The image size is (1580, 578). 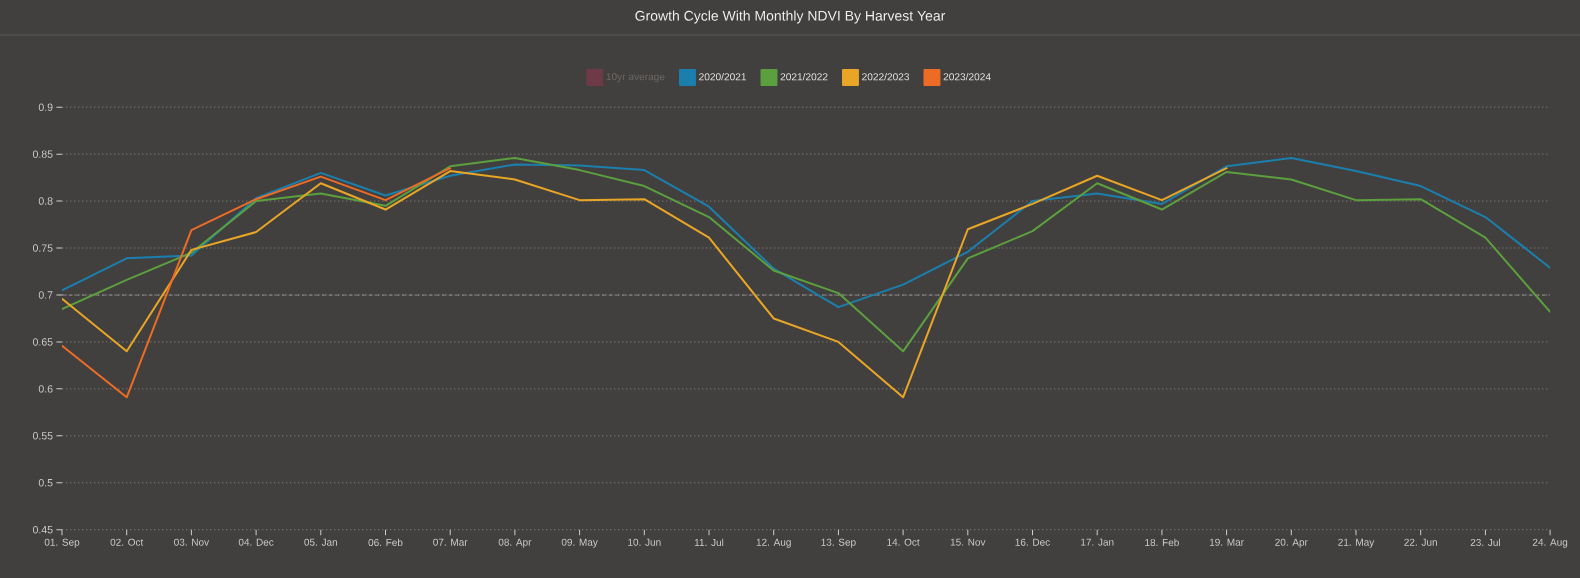 What do you see at coordinates (45, 201) in the screenshot?
I see `y-tick-label: 0.8` at bounding box center [45, 201].